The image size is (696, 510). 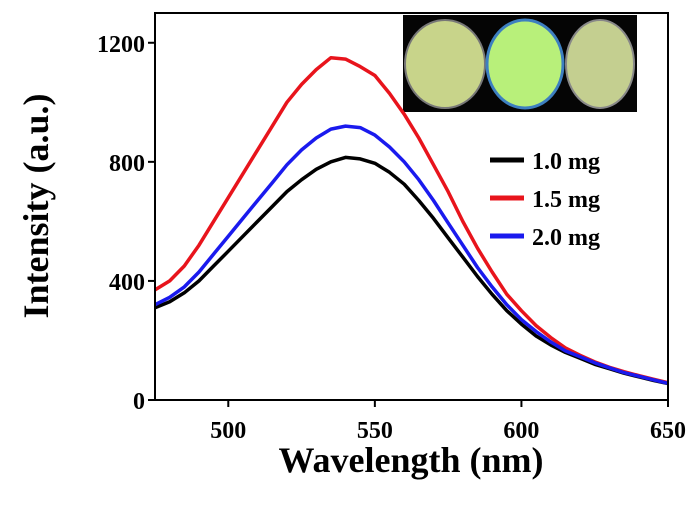 What do you see at coordinates (36, 205) in the screenshot?
I see `y-axis-title: Intensity (a.u.)` at bounding box center [36, 205].